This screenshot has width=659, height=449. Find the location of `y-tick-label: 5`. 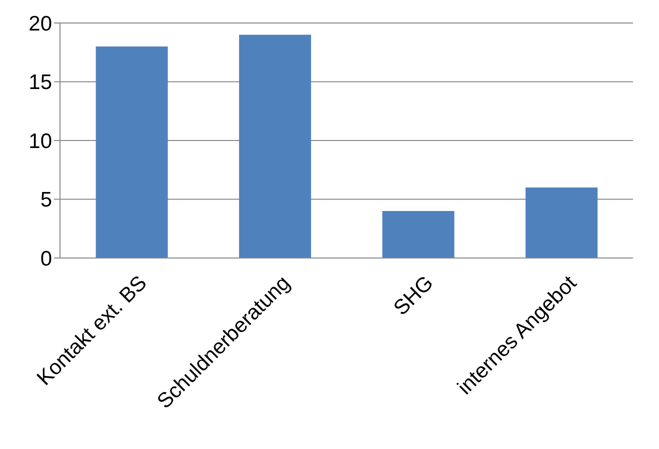

y-tick-label: 5 is located at coordinates (46, 200).